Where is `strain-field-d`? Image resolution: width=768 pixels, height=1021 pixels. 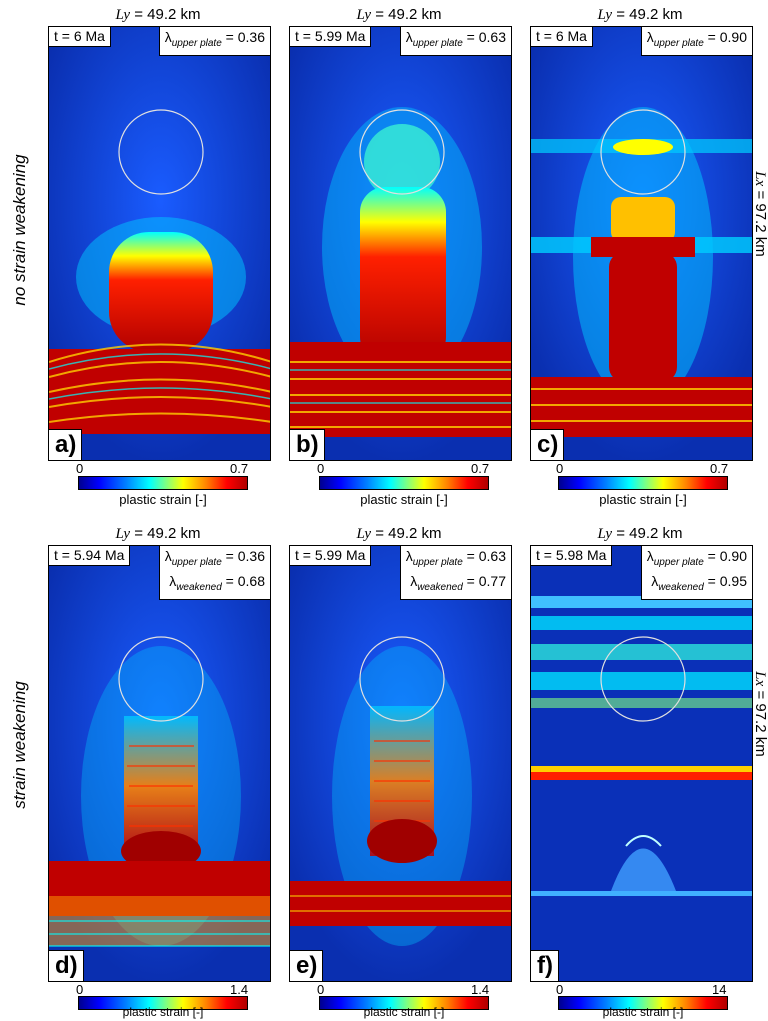
strain-field-d is located at coordinates (159, 763).